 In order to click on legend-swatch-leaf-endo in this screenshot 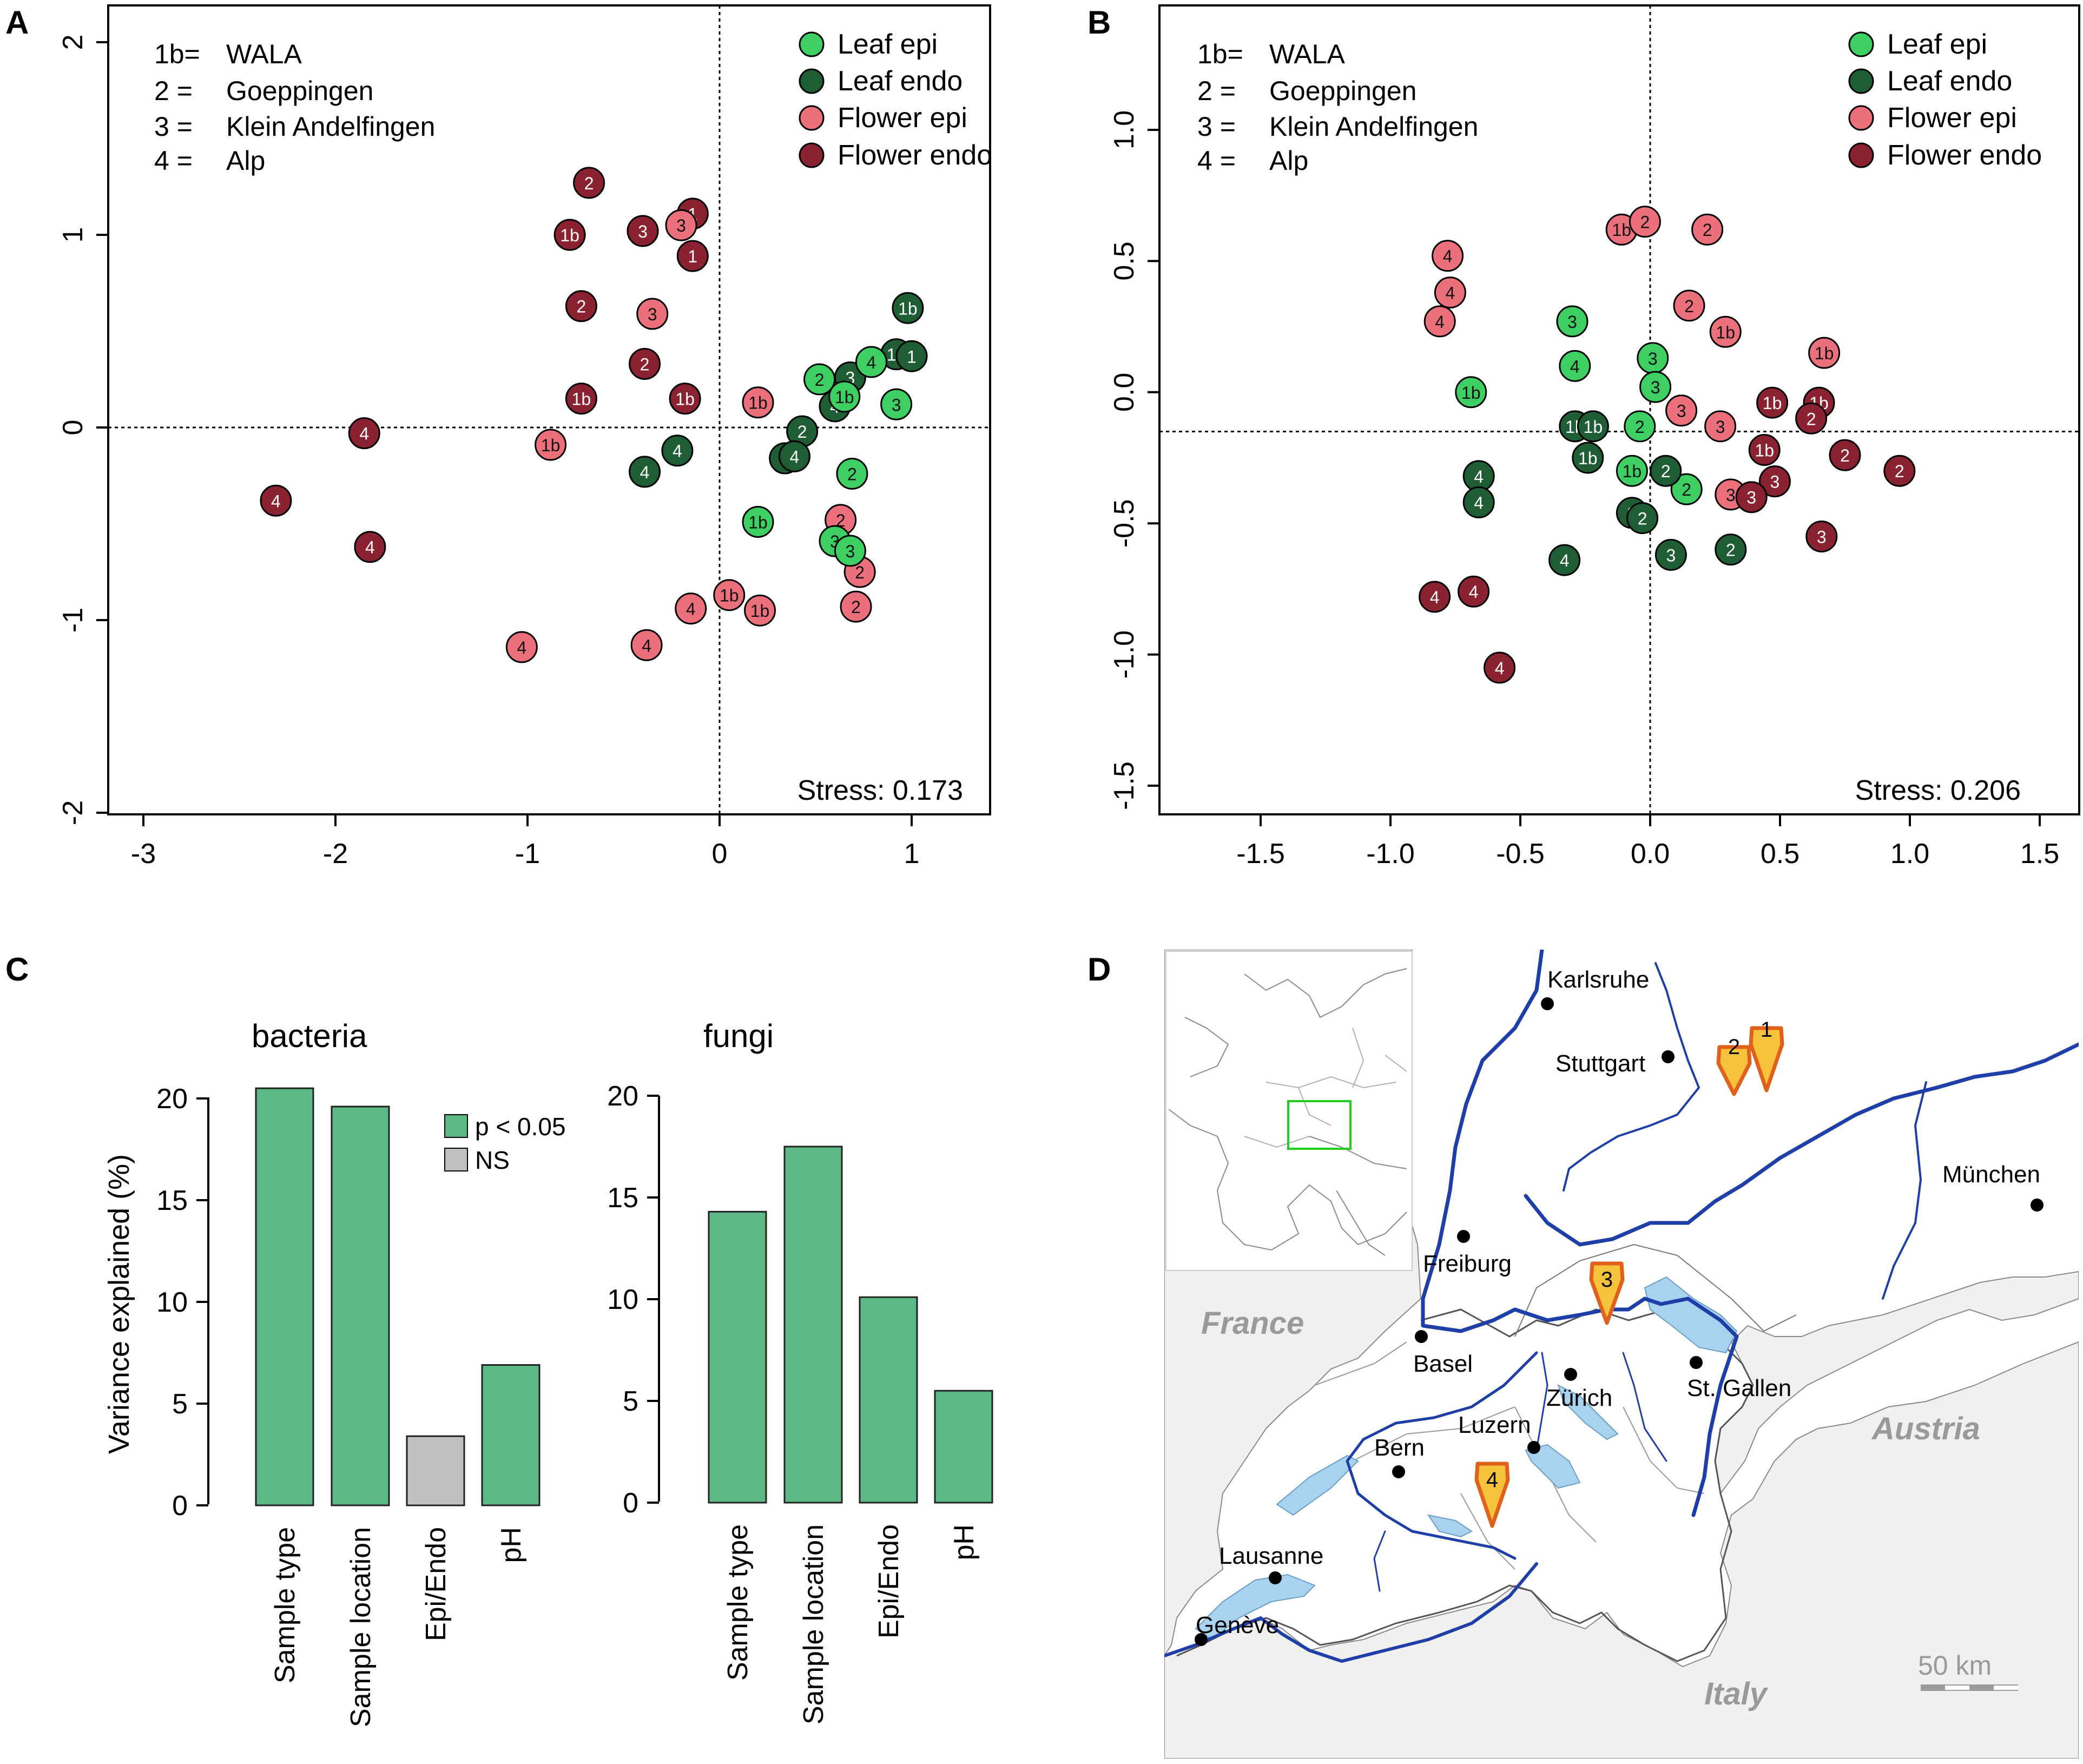, I will do `click(1861, 81)`.